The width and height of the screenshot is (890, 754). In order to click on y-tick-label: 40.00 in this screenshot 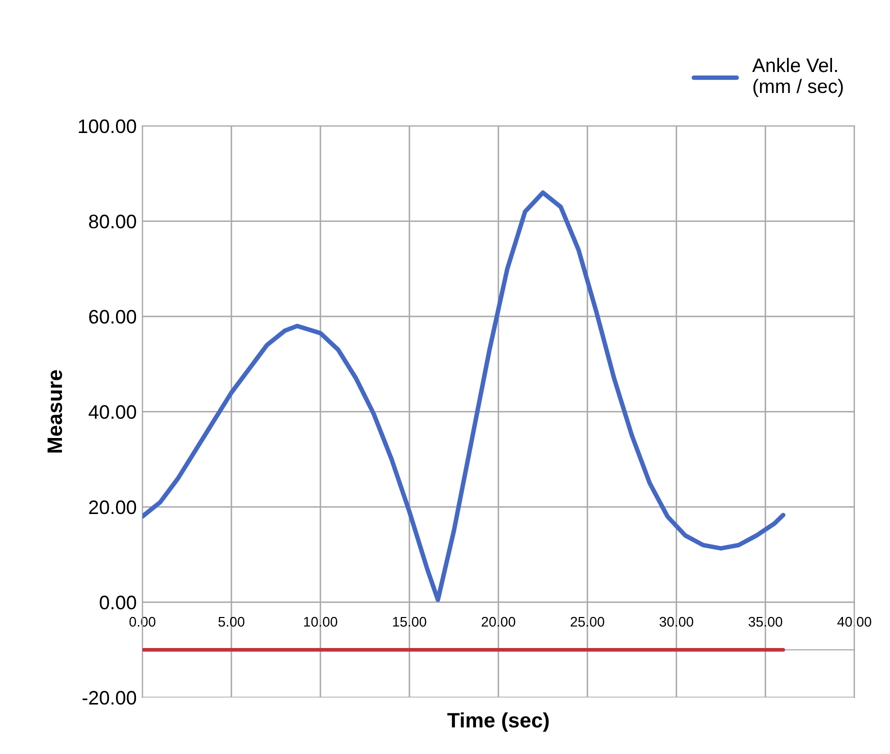, I will do `click(112, 412)`.